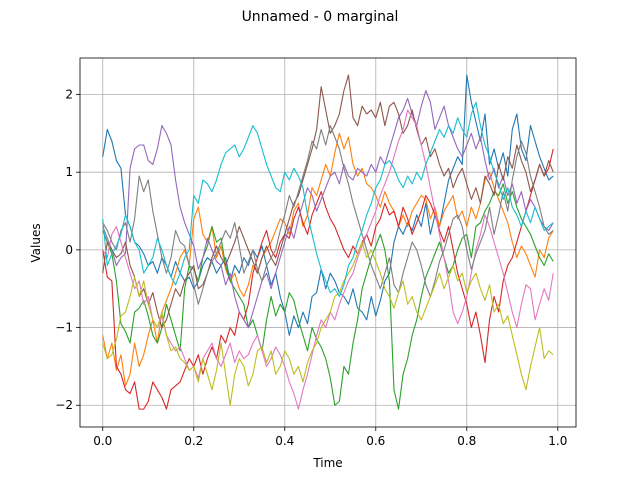 This screenshot has width=640, height=480. Describe the element at coordinates (102, 441) in the screenshot. I see `x-tick-label: 0.0` at that location.